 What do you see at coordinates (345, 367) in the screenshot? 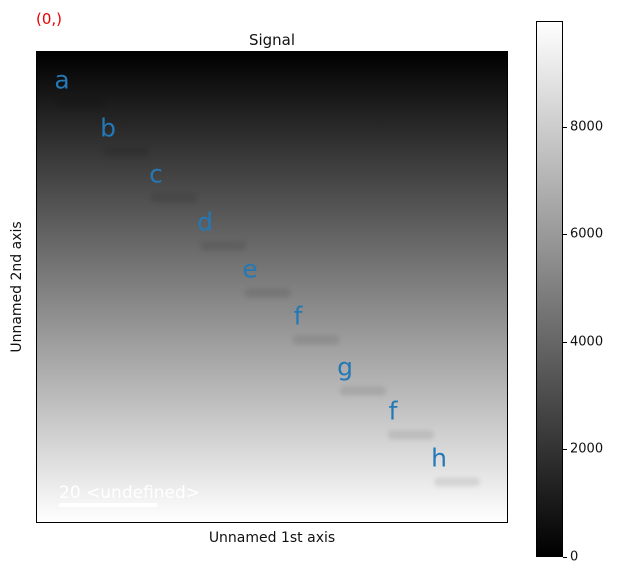
I see `annotation-label-g: g` at bounding box center [345, 367].